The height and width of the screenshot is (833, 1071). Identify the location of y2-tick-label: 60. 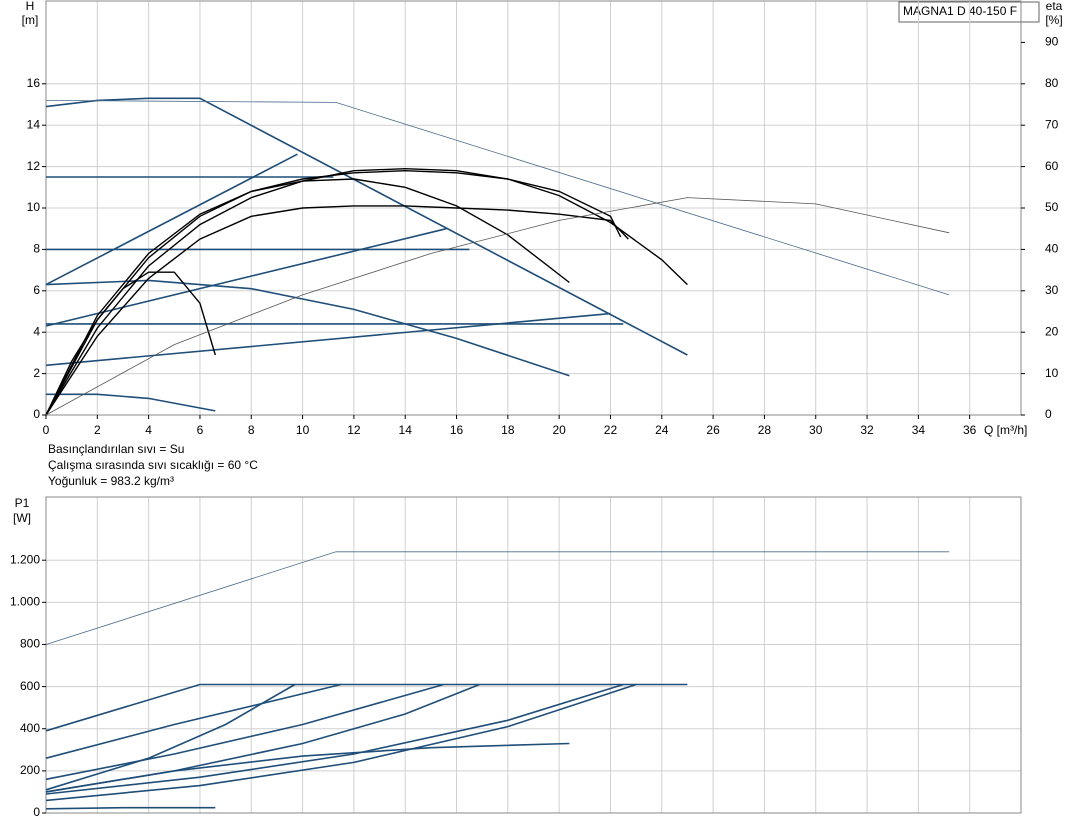
(1052, 166).